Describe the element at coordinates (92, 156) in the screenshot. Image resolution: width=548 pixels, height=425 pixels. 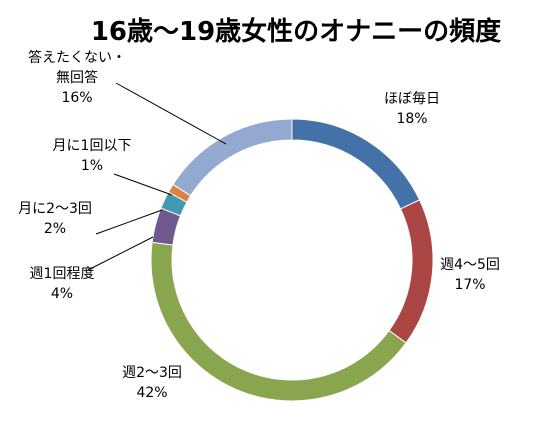
I see `slice-label-6: 月に1回以下 1%` at that location.